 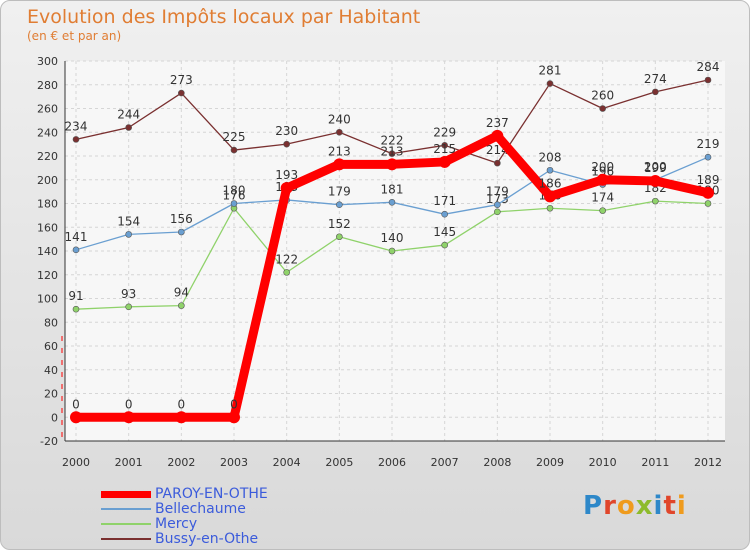 I want to click on y-tick-label: 180, so click(x=47, y=204).